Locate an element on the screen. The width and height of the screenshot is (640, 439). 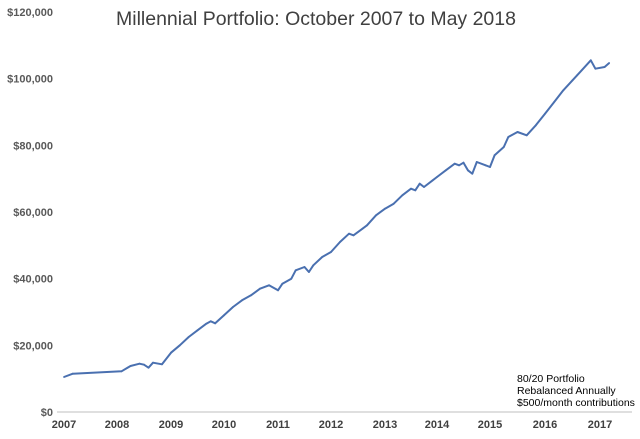
x-tick-label: 2007 is located at coordinates (64, 425).